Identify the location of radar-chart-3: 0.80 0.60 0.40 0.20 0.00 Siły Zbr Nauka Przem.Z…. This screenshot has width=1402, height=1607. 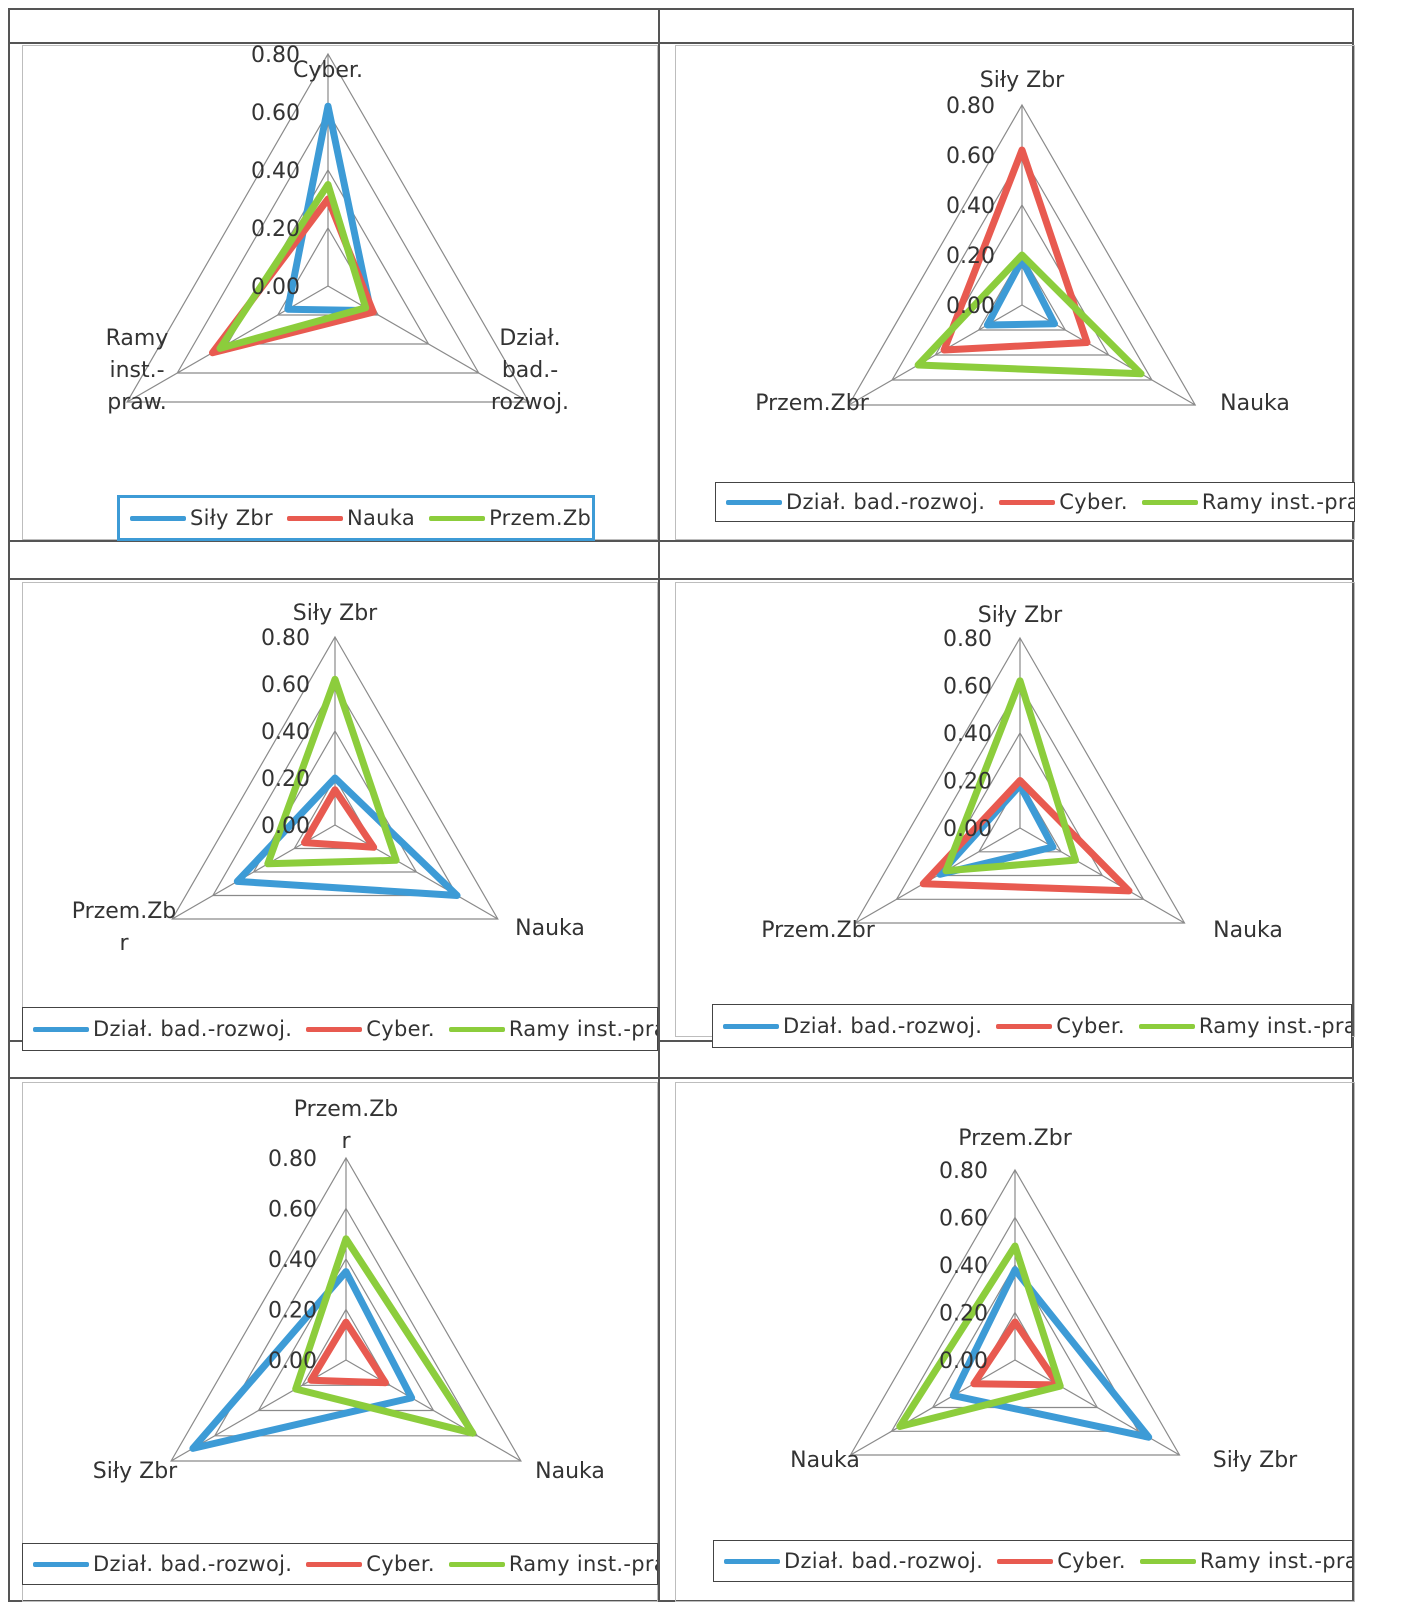
(328, 778).